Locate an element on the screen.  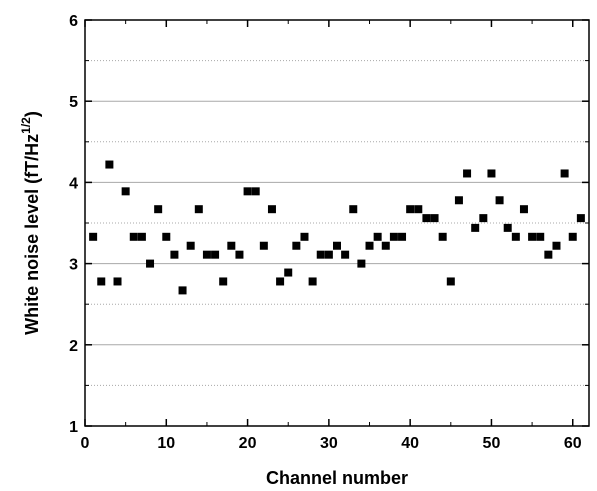
y-tick-label: 3 is located at coordinates (73, 265).